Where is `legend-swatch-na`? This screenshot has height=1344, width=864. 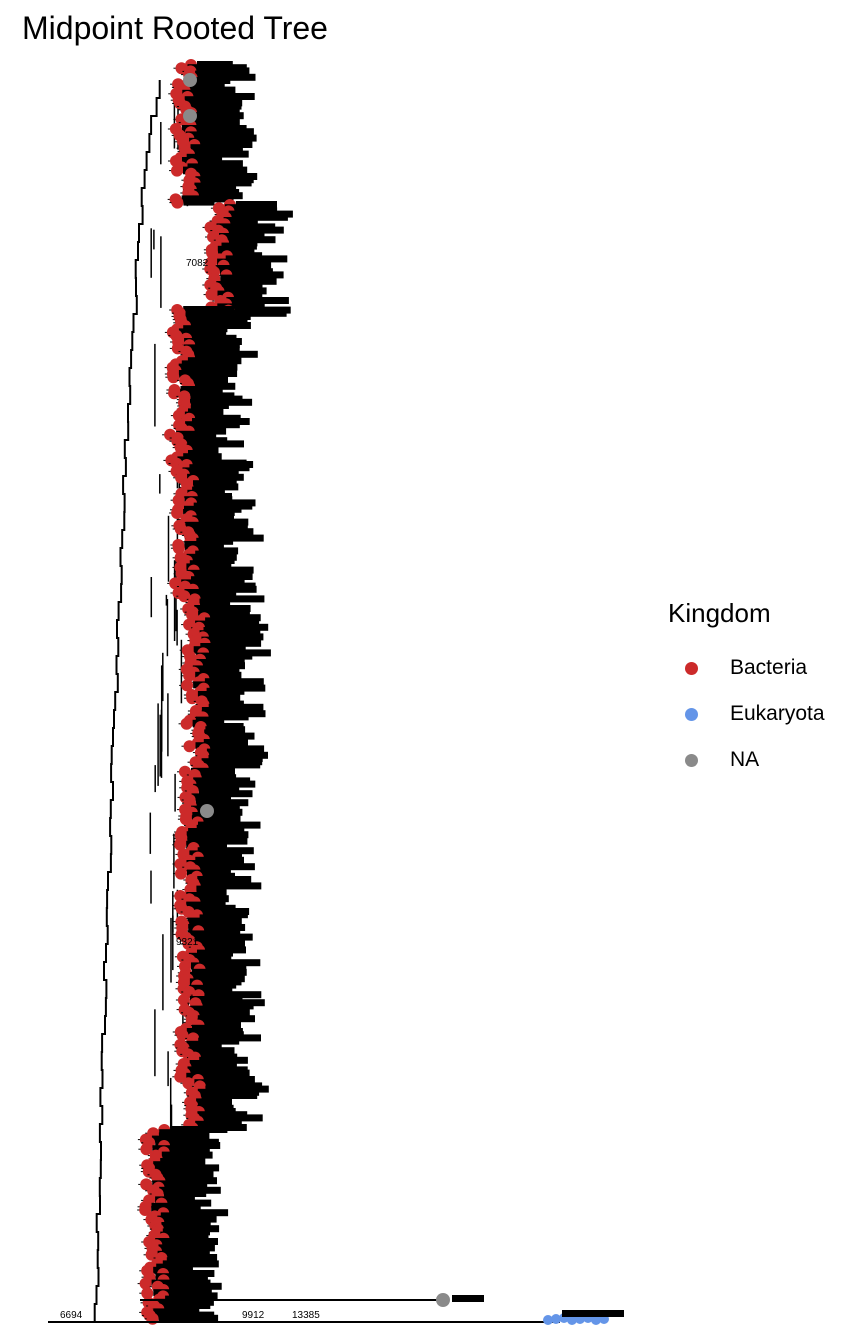 legend-swatch-na is located at coordinates (691, 760).